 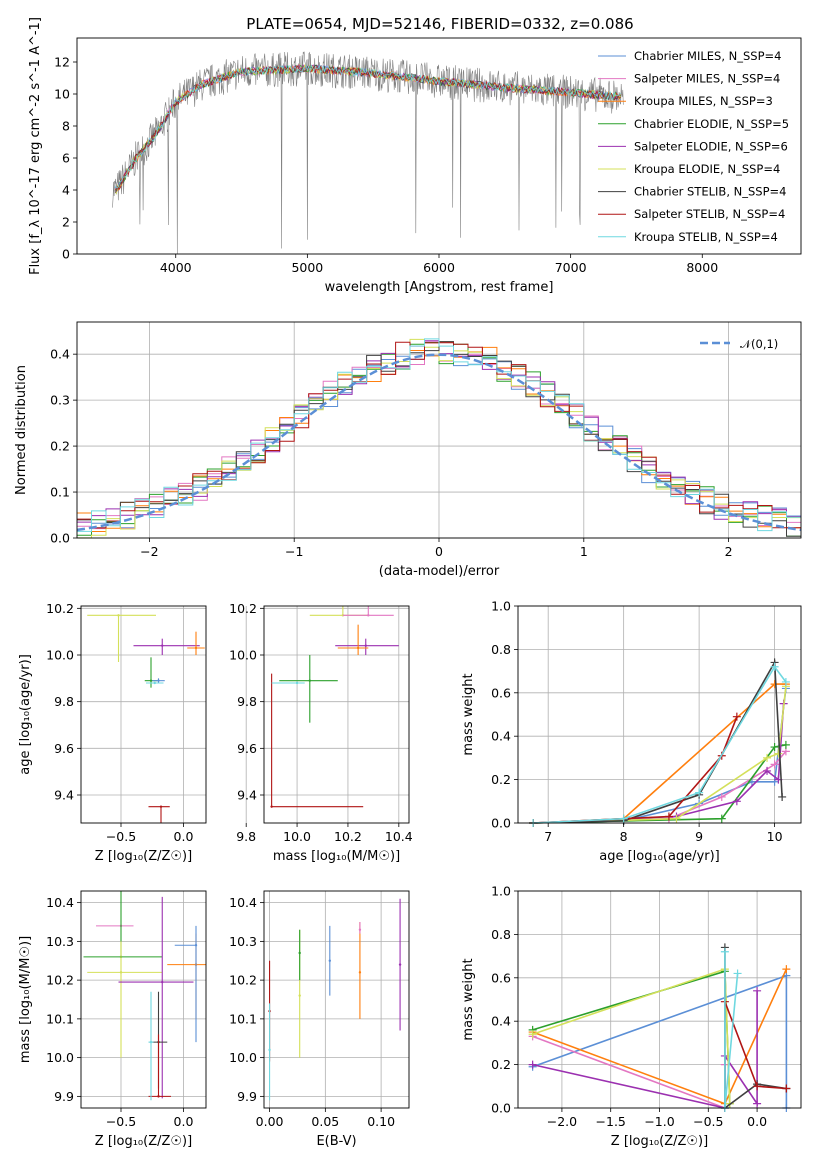 I want to click on spectrum-data-line, so click(x=368, y=152).